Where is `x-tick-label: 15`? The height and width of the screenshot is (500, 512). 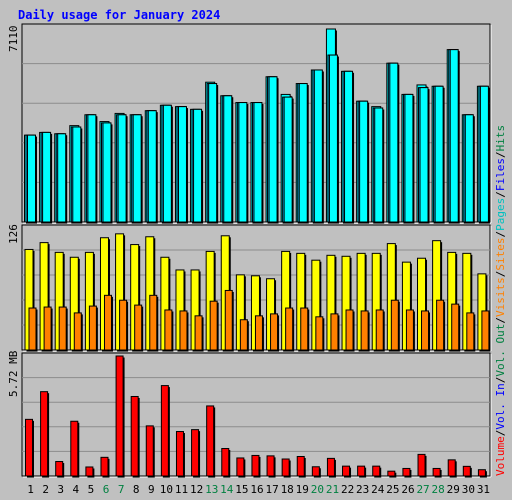
x-tick-label: 15 is located at coordinates (241, 489).